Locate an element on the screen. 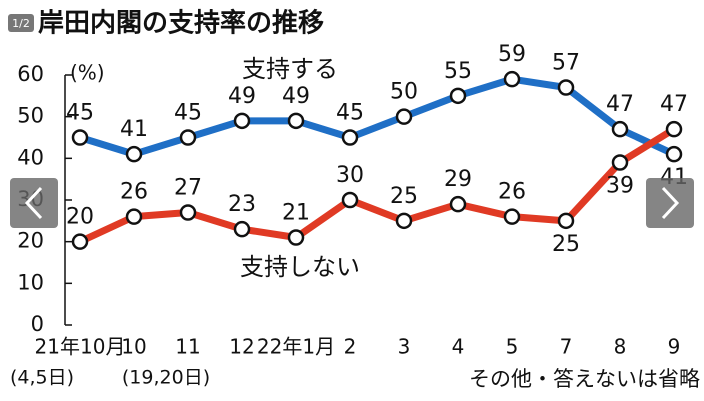 This screenshot has width=704, height=401. x-tick-sublabel: (19,20日) is located at coordinates (166, 378).